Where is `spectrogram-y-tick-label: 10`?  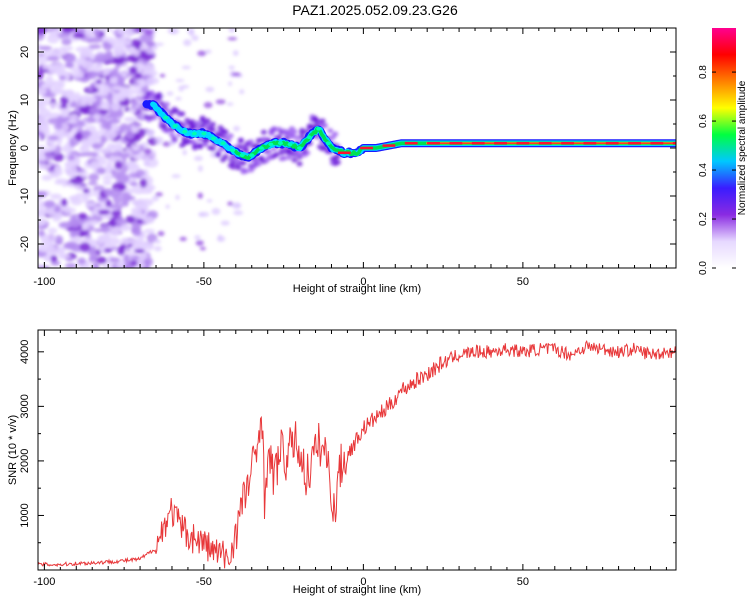
spectrogram-y-tick-label: 10 is located at coordinates (25, 100).